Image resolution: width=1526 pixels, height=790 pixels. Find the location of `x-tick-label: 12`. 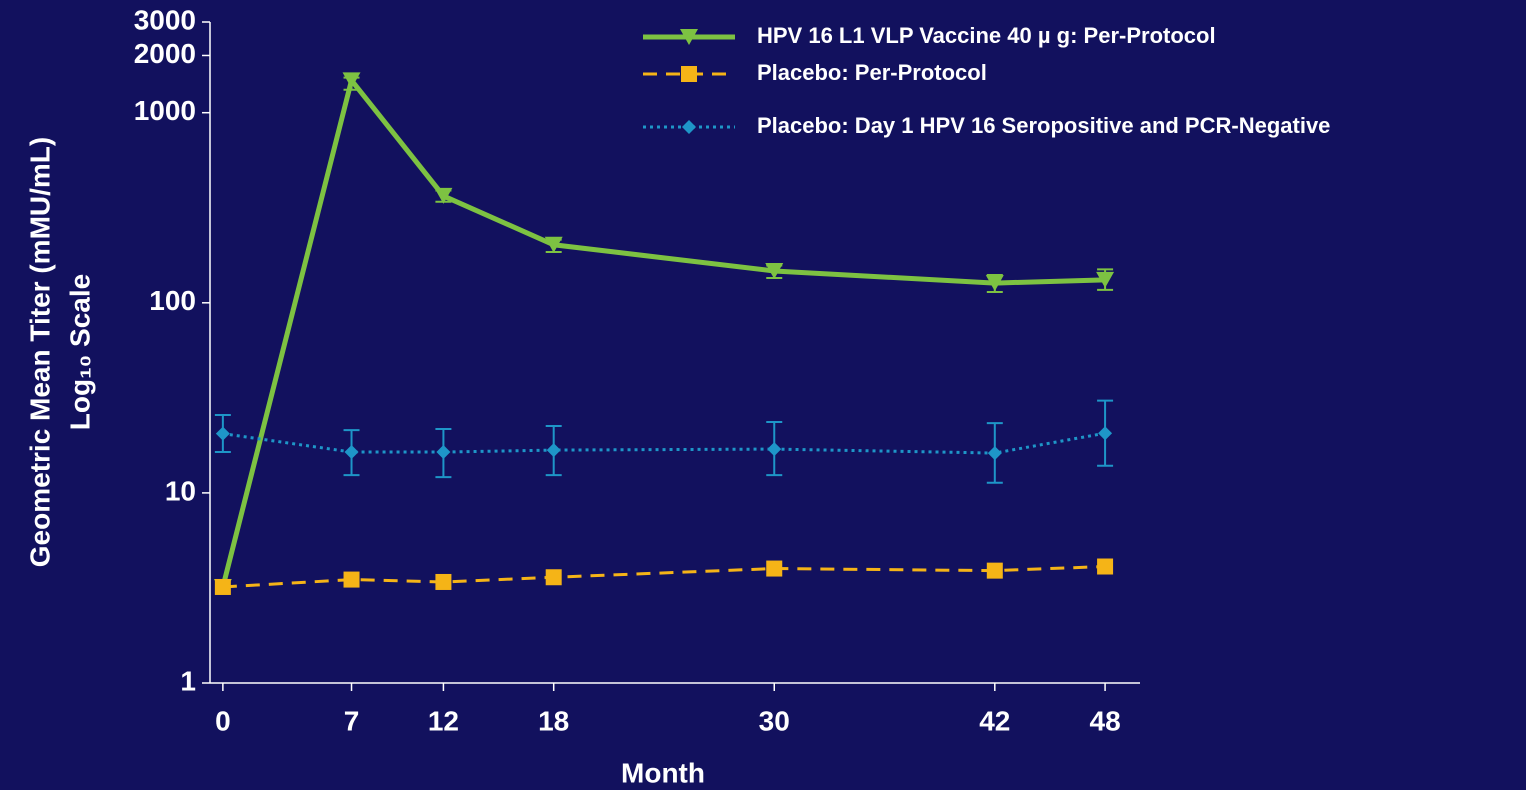

x-tick-label: 12 is located at coordinates (443, 720).